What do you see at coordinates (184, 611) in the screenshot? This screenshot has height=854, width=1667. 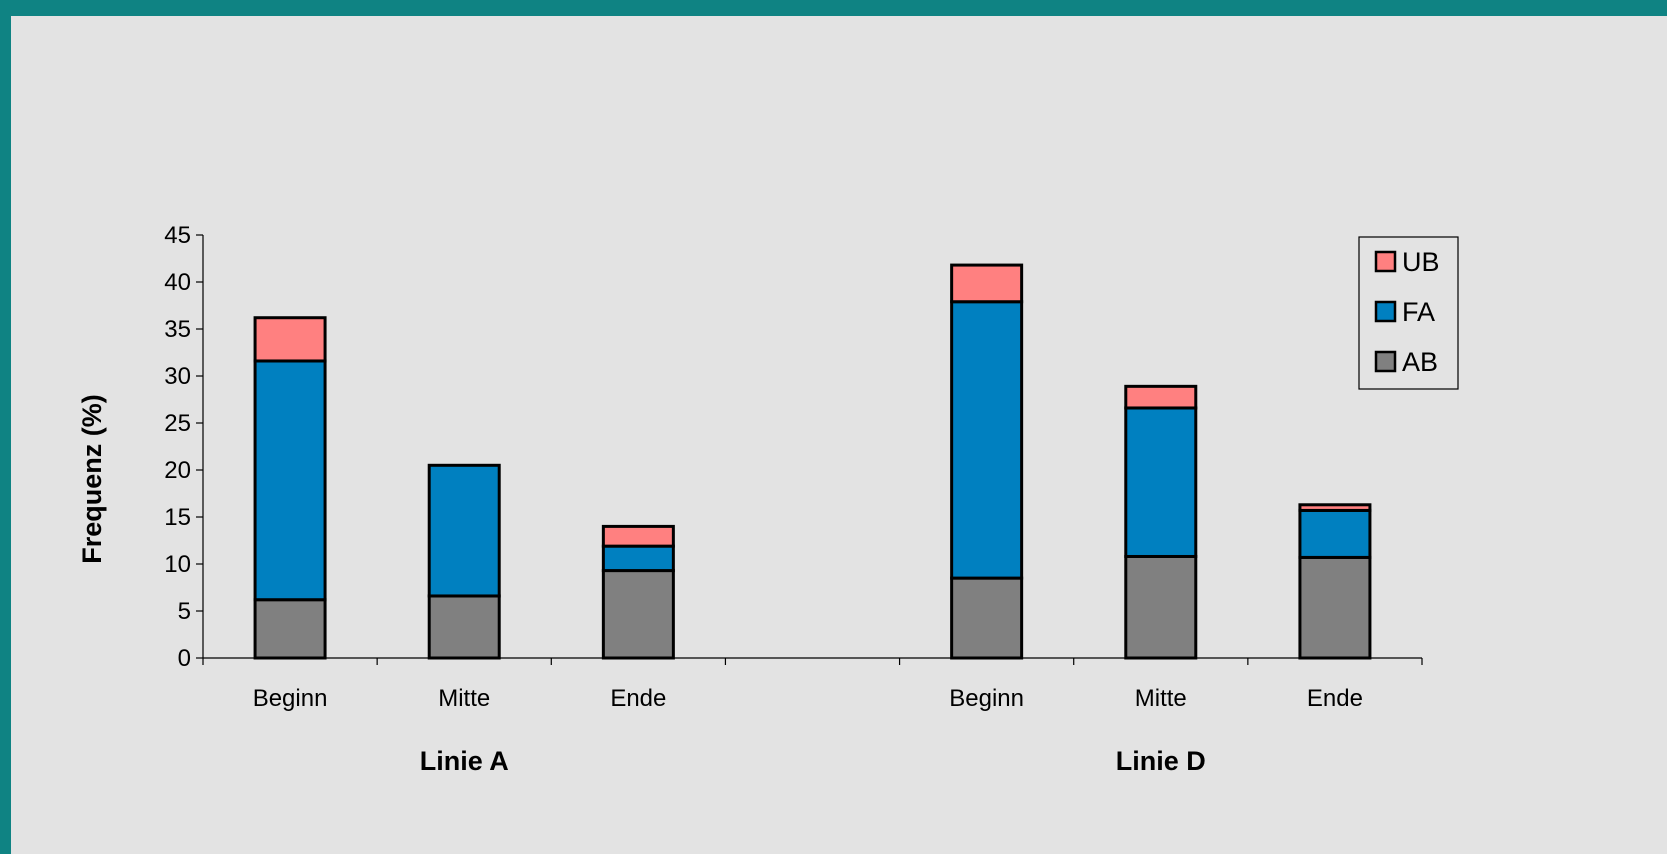 I see `y-tick-label: 5` at bounding box center [184, 611].